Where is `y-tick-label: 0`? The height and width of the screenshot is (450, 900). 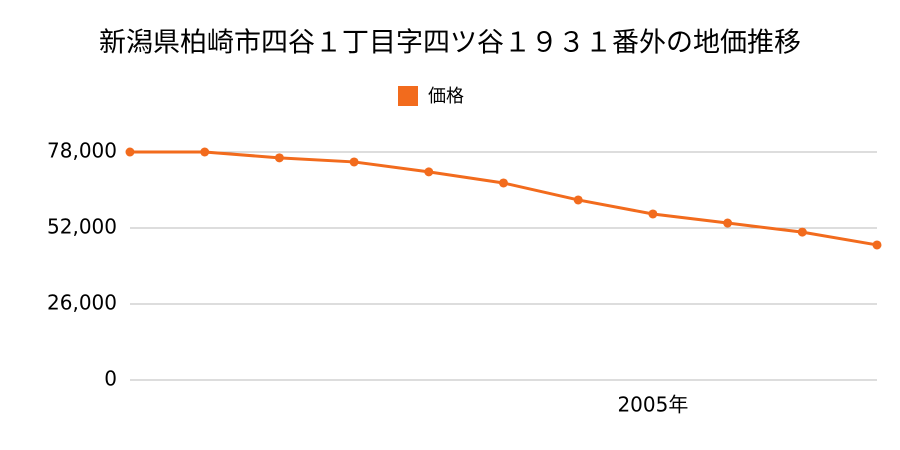
y-tick-label: 0 is located at coordinates (110, 379).